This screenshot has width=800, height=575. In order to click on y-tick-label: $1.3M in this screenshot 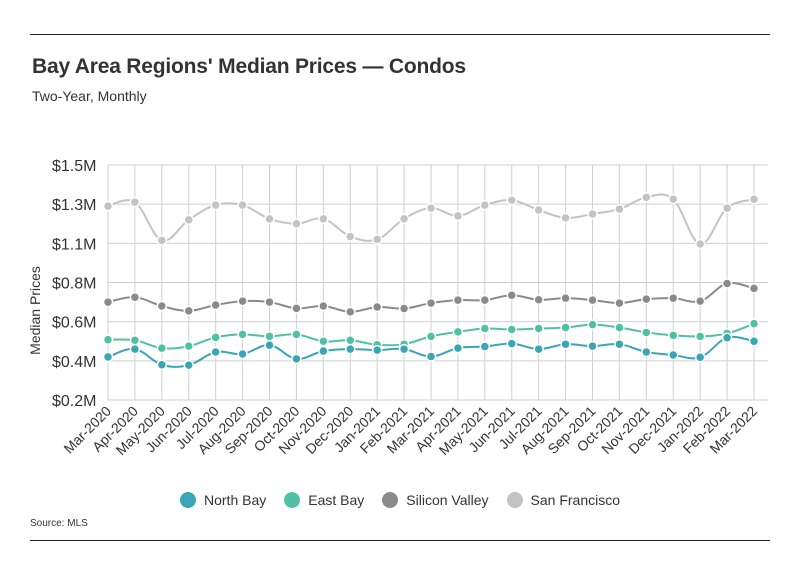, I will do `click(74, 205)`.